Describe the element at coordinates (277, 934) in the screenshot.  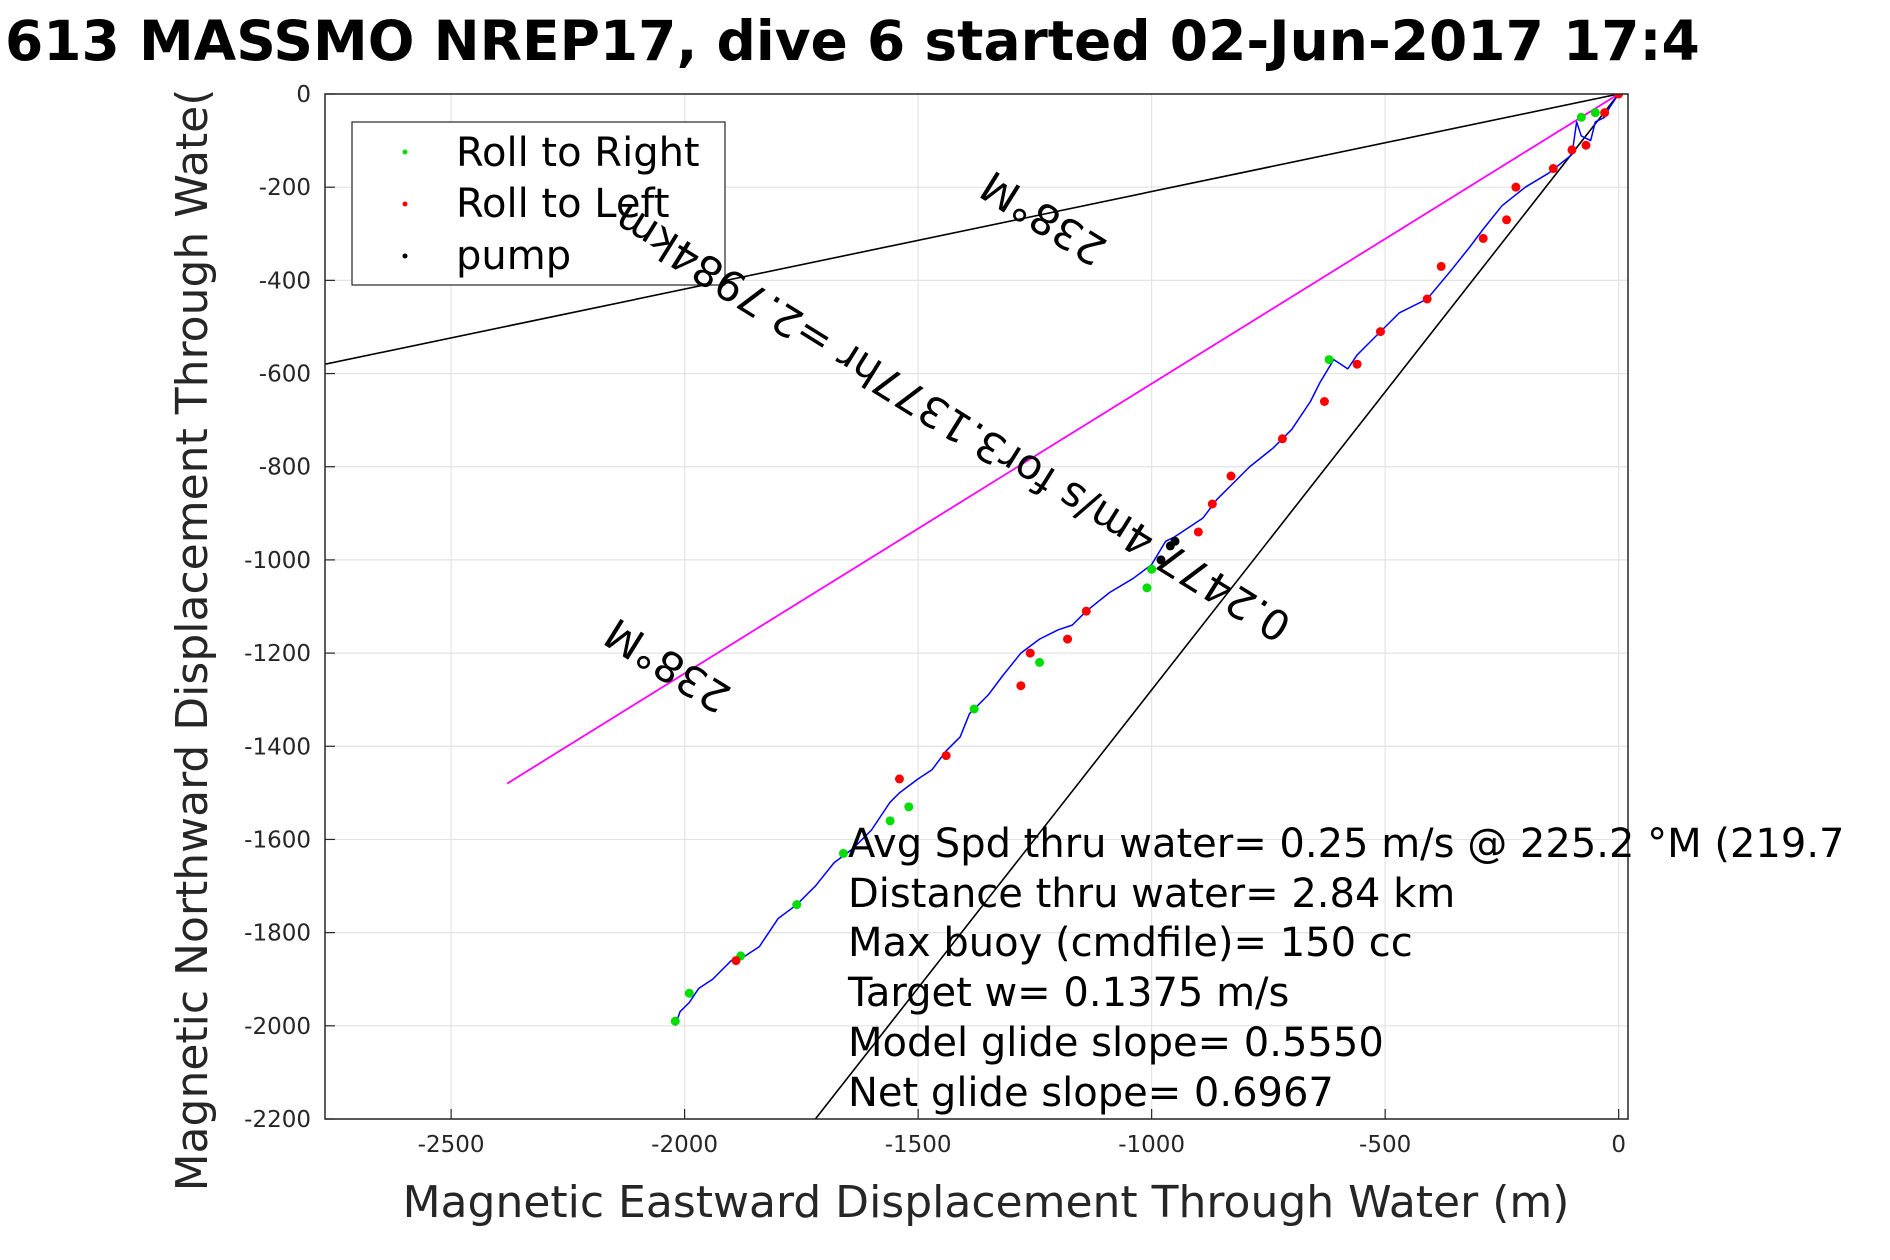
I see `y-tick-label: -1800` at that location.